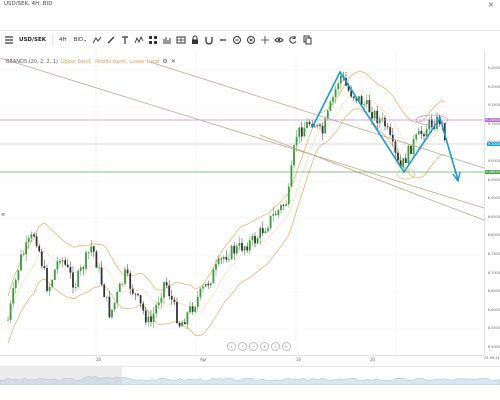  I want to click on pattern-arrowhead, so click(456, 177).